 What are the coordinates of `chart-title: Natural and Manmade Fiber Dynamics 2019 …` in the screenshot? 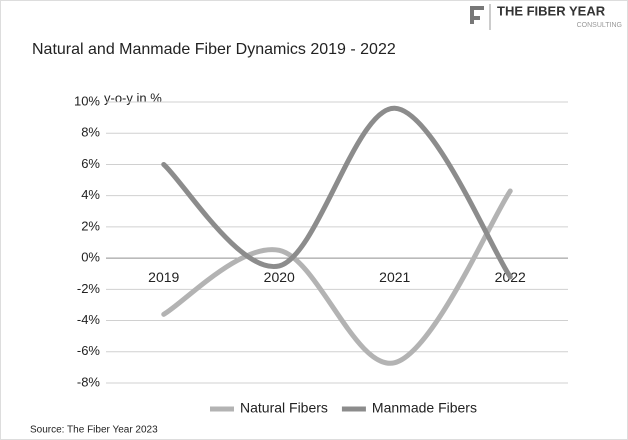 It's located at (214, 49).